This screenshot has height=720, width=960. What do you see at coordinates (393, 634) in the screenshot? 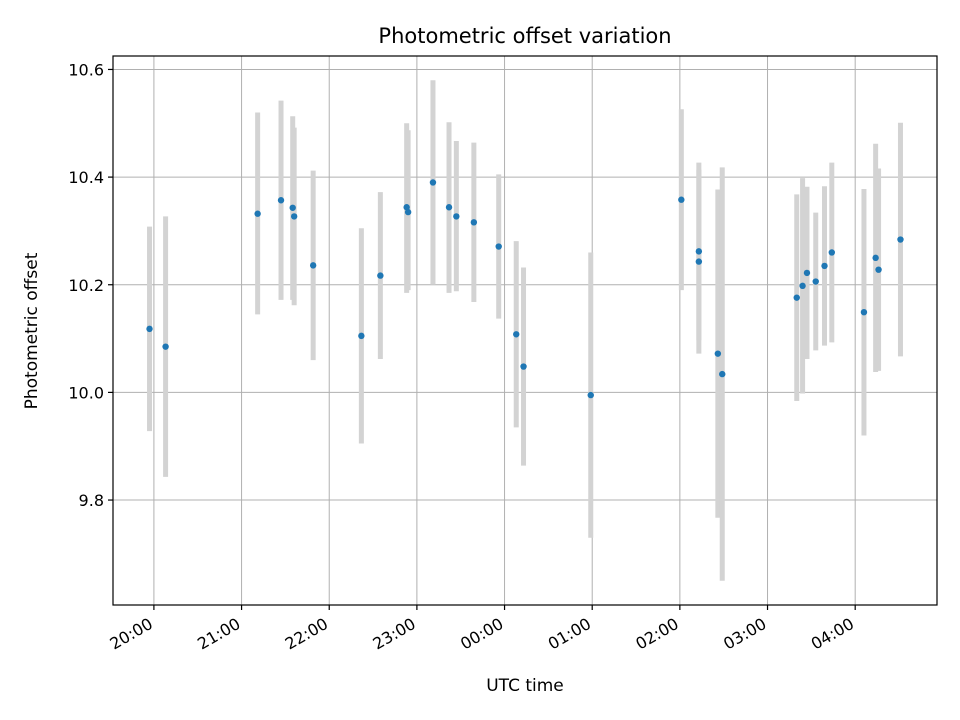
I see `x-tick-label: 23:00` at bounding box center [393, 634].